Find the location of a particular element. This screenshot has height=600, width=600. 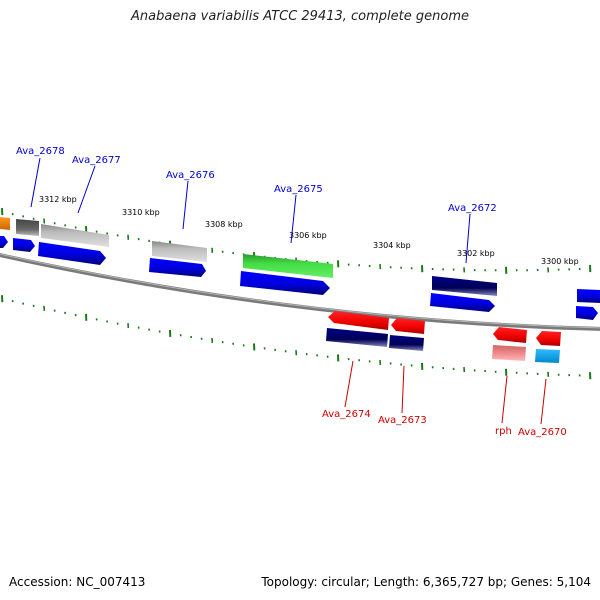

gene-label-bottom: Ava_2674 is located at coordinates (346, 414).